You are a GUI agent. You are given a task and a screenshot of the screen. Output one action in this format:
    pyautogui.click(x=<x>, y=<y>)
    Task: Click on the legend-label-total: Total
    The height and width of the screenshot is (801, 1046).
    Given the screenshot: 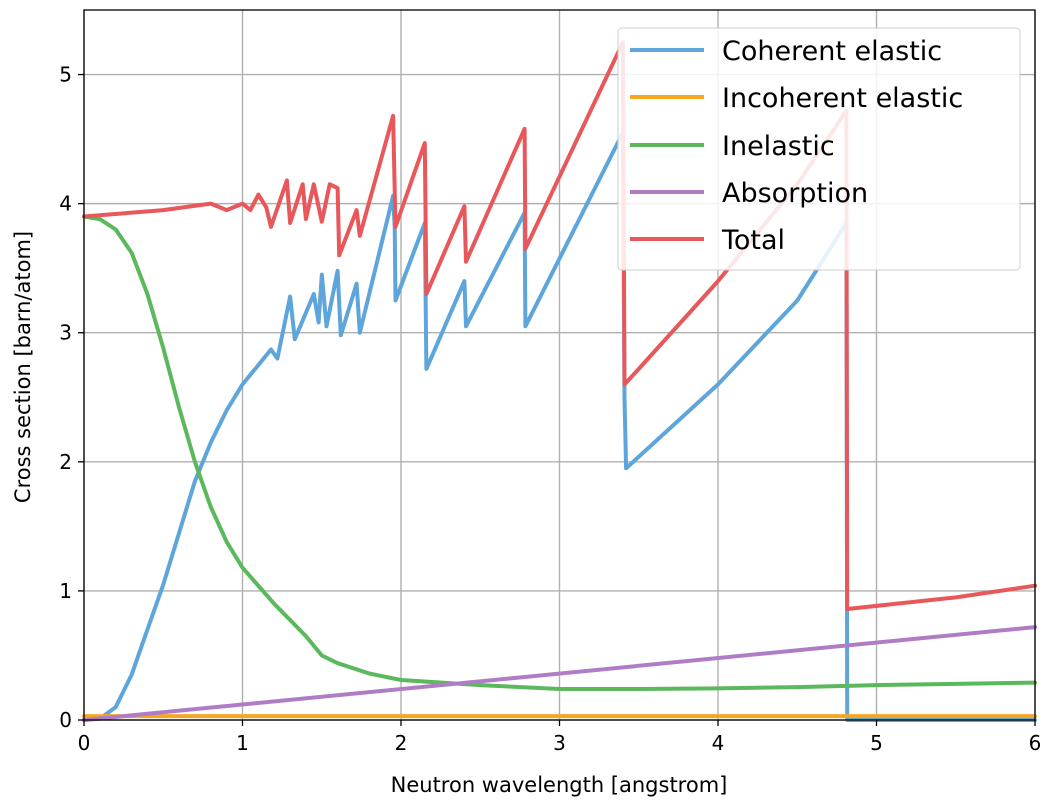 What is the action you would take?
    pyautogui.click(x=753, y=240)
    